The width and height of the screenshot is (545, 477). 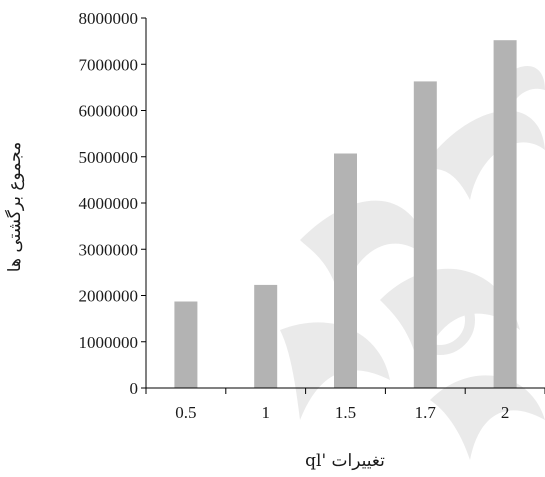 What do you see at coordinates (185, 412) in the screenshot?
I see `x-tick-label: 0.5` at bounding box center [185, 412].